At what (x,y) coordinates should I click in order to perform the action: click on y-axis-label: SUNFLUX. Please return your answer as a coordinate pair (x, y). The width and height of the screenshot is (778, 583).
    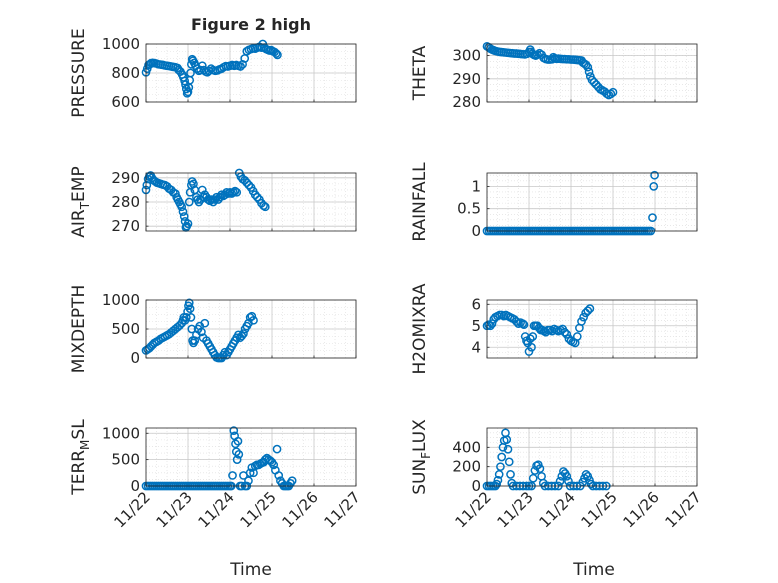
    Looking at the image, I should click on (421, 457).